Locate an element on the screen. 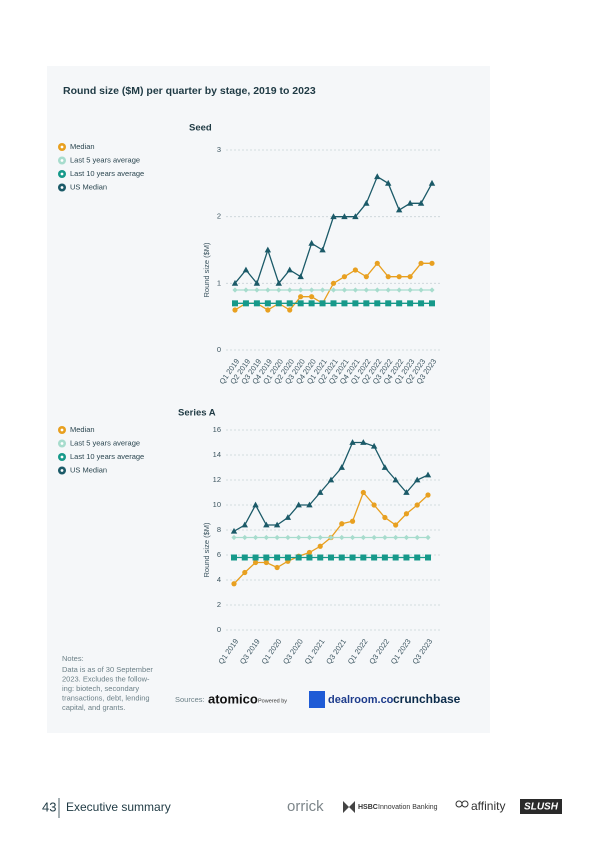  notes-line: transactions, debt, lending is located at coordinates (106, 697).